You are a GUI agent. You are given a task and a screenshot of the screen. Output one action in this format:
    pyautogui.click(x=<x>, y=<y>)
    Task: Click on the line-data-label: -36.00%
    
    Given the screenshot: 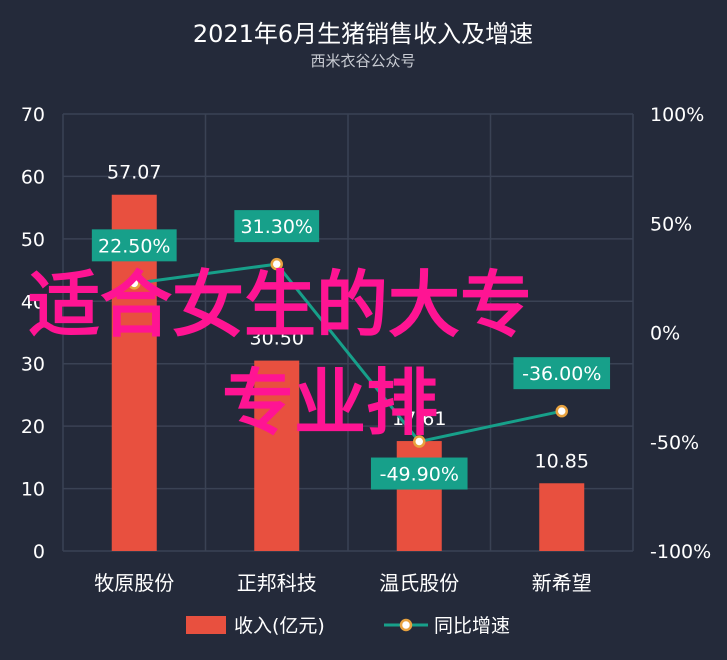 What is the action you would take?
    pyautogui.click(x=561, y=374)
    